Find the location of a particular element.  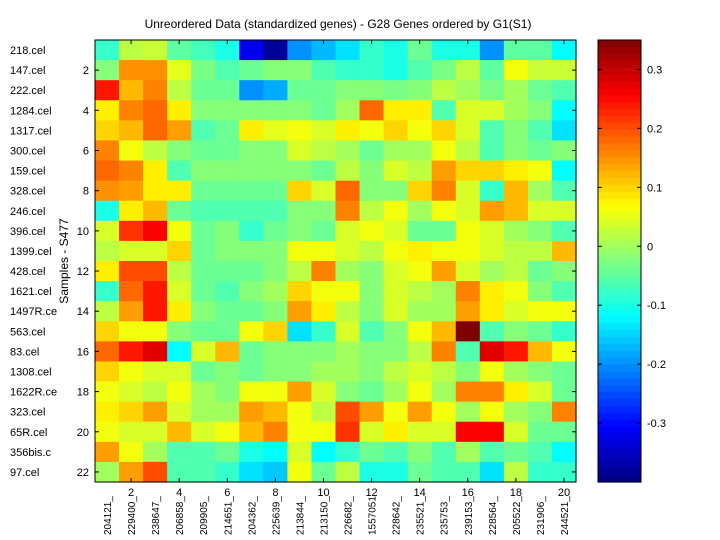

y-tick-label: 2 is located at coordinates (86, 71).